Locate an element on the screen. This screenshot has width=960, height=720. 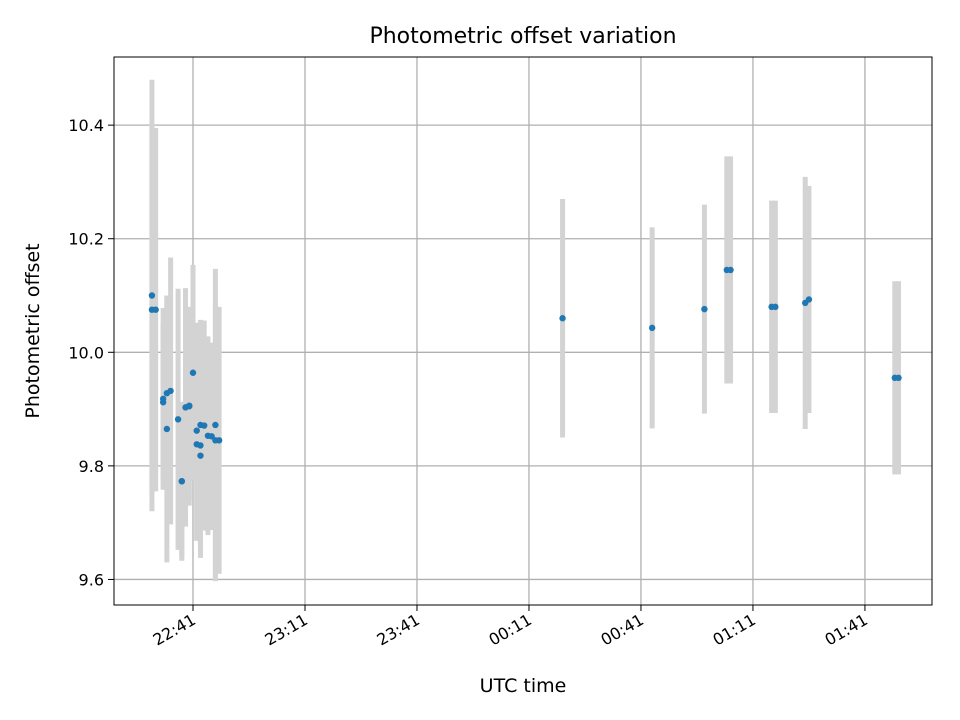
y-tick-label: 10.4 is located at coordinates (86, 125).